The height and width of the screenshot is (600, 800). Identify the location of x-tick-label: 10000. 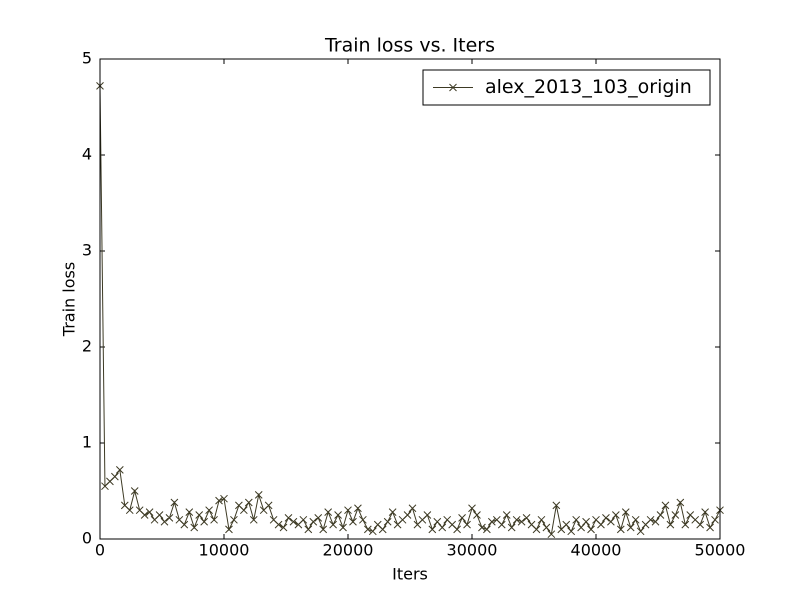
(224, 550).